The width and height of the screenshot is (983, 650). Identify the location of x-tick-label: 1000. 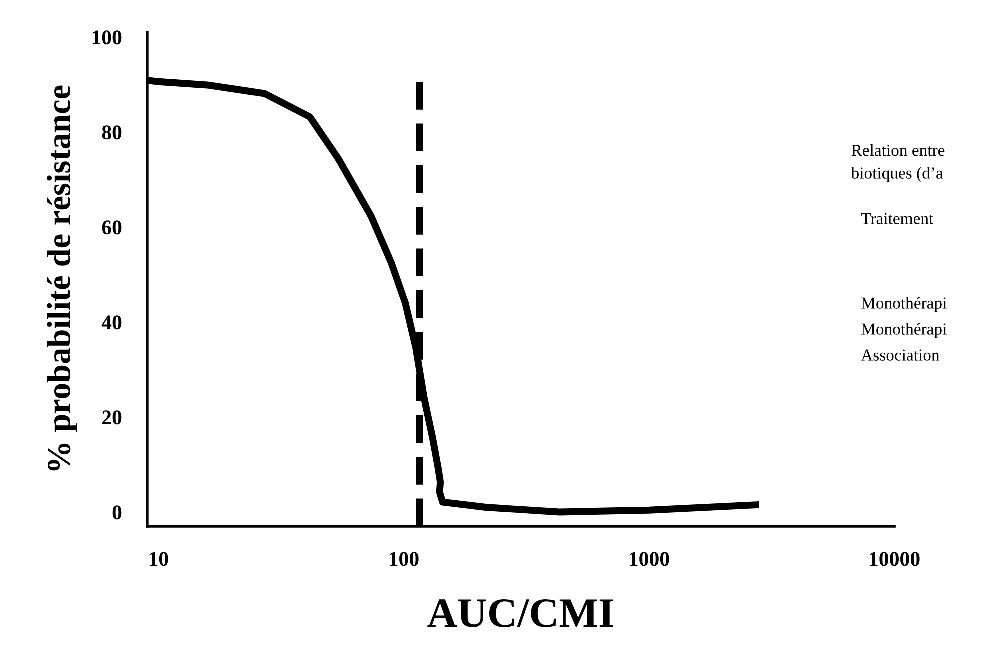
(650, 559).